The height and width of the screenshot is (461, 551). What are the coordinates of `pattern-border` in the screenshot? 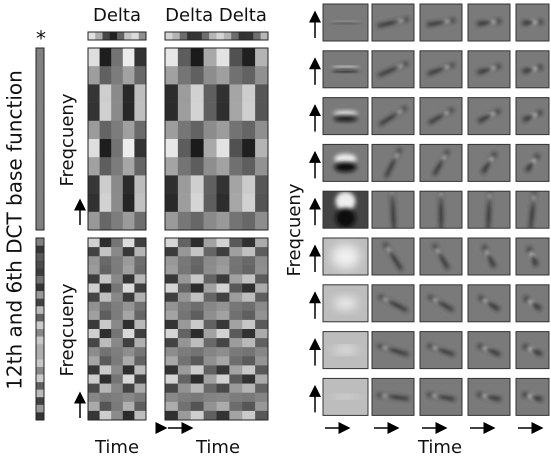 It's located at (117, 139).